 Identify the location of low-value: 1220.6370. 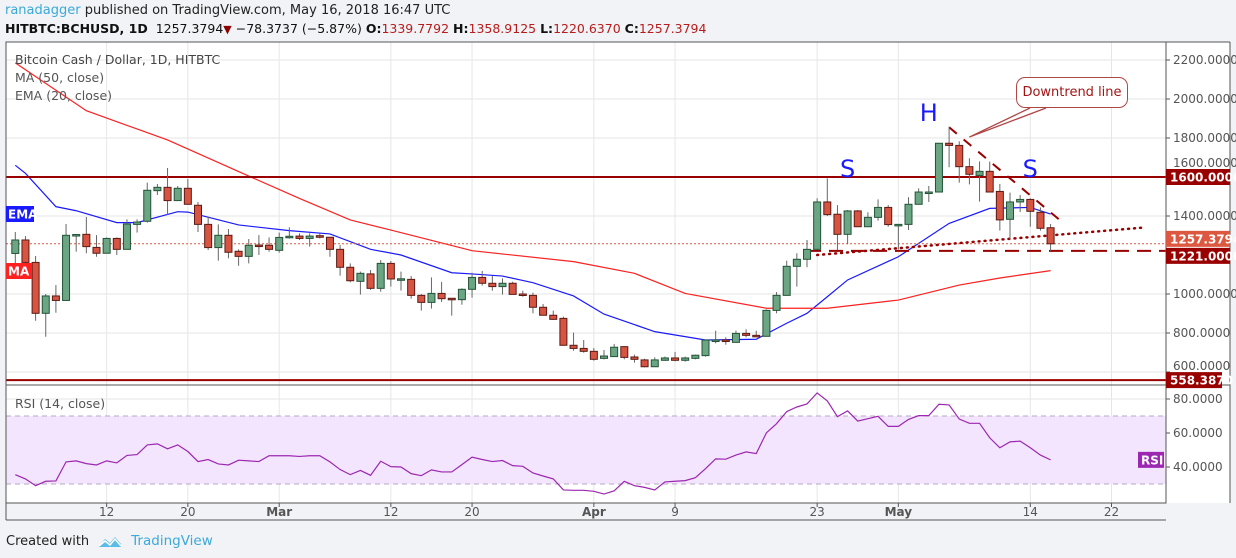
(587, 28).